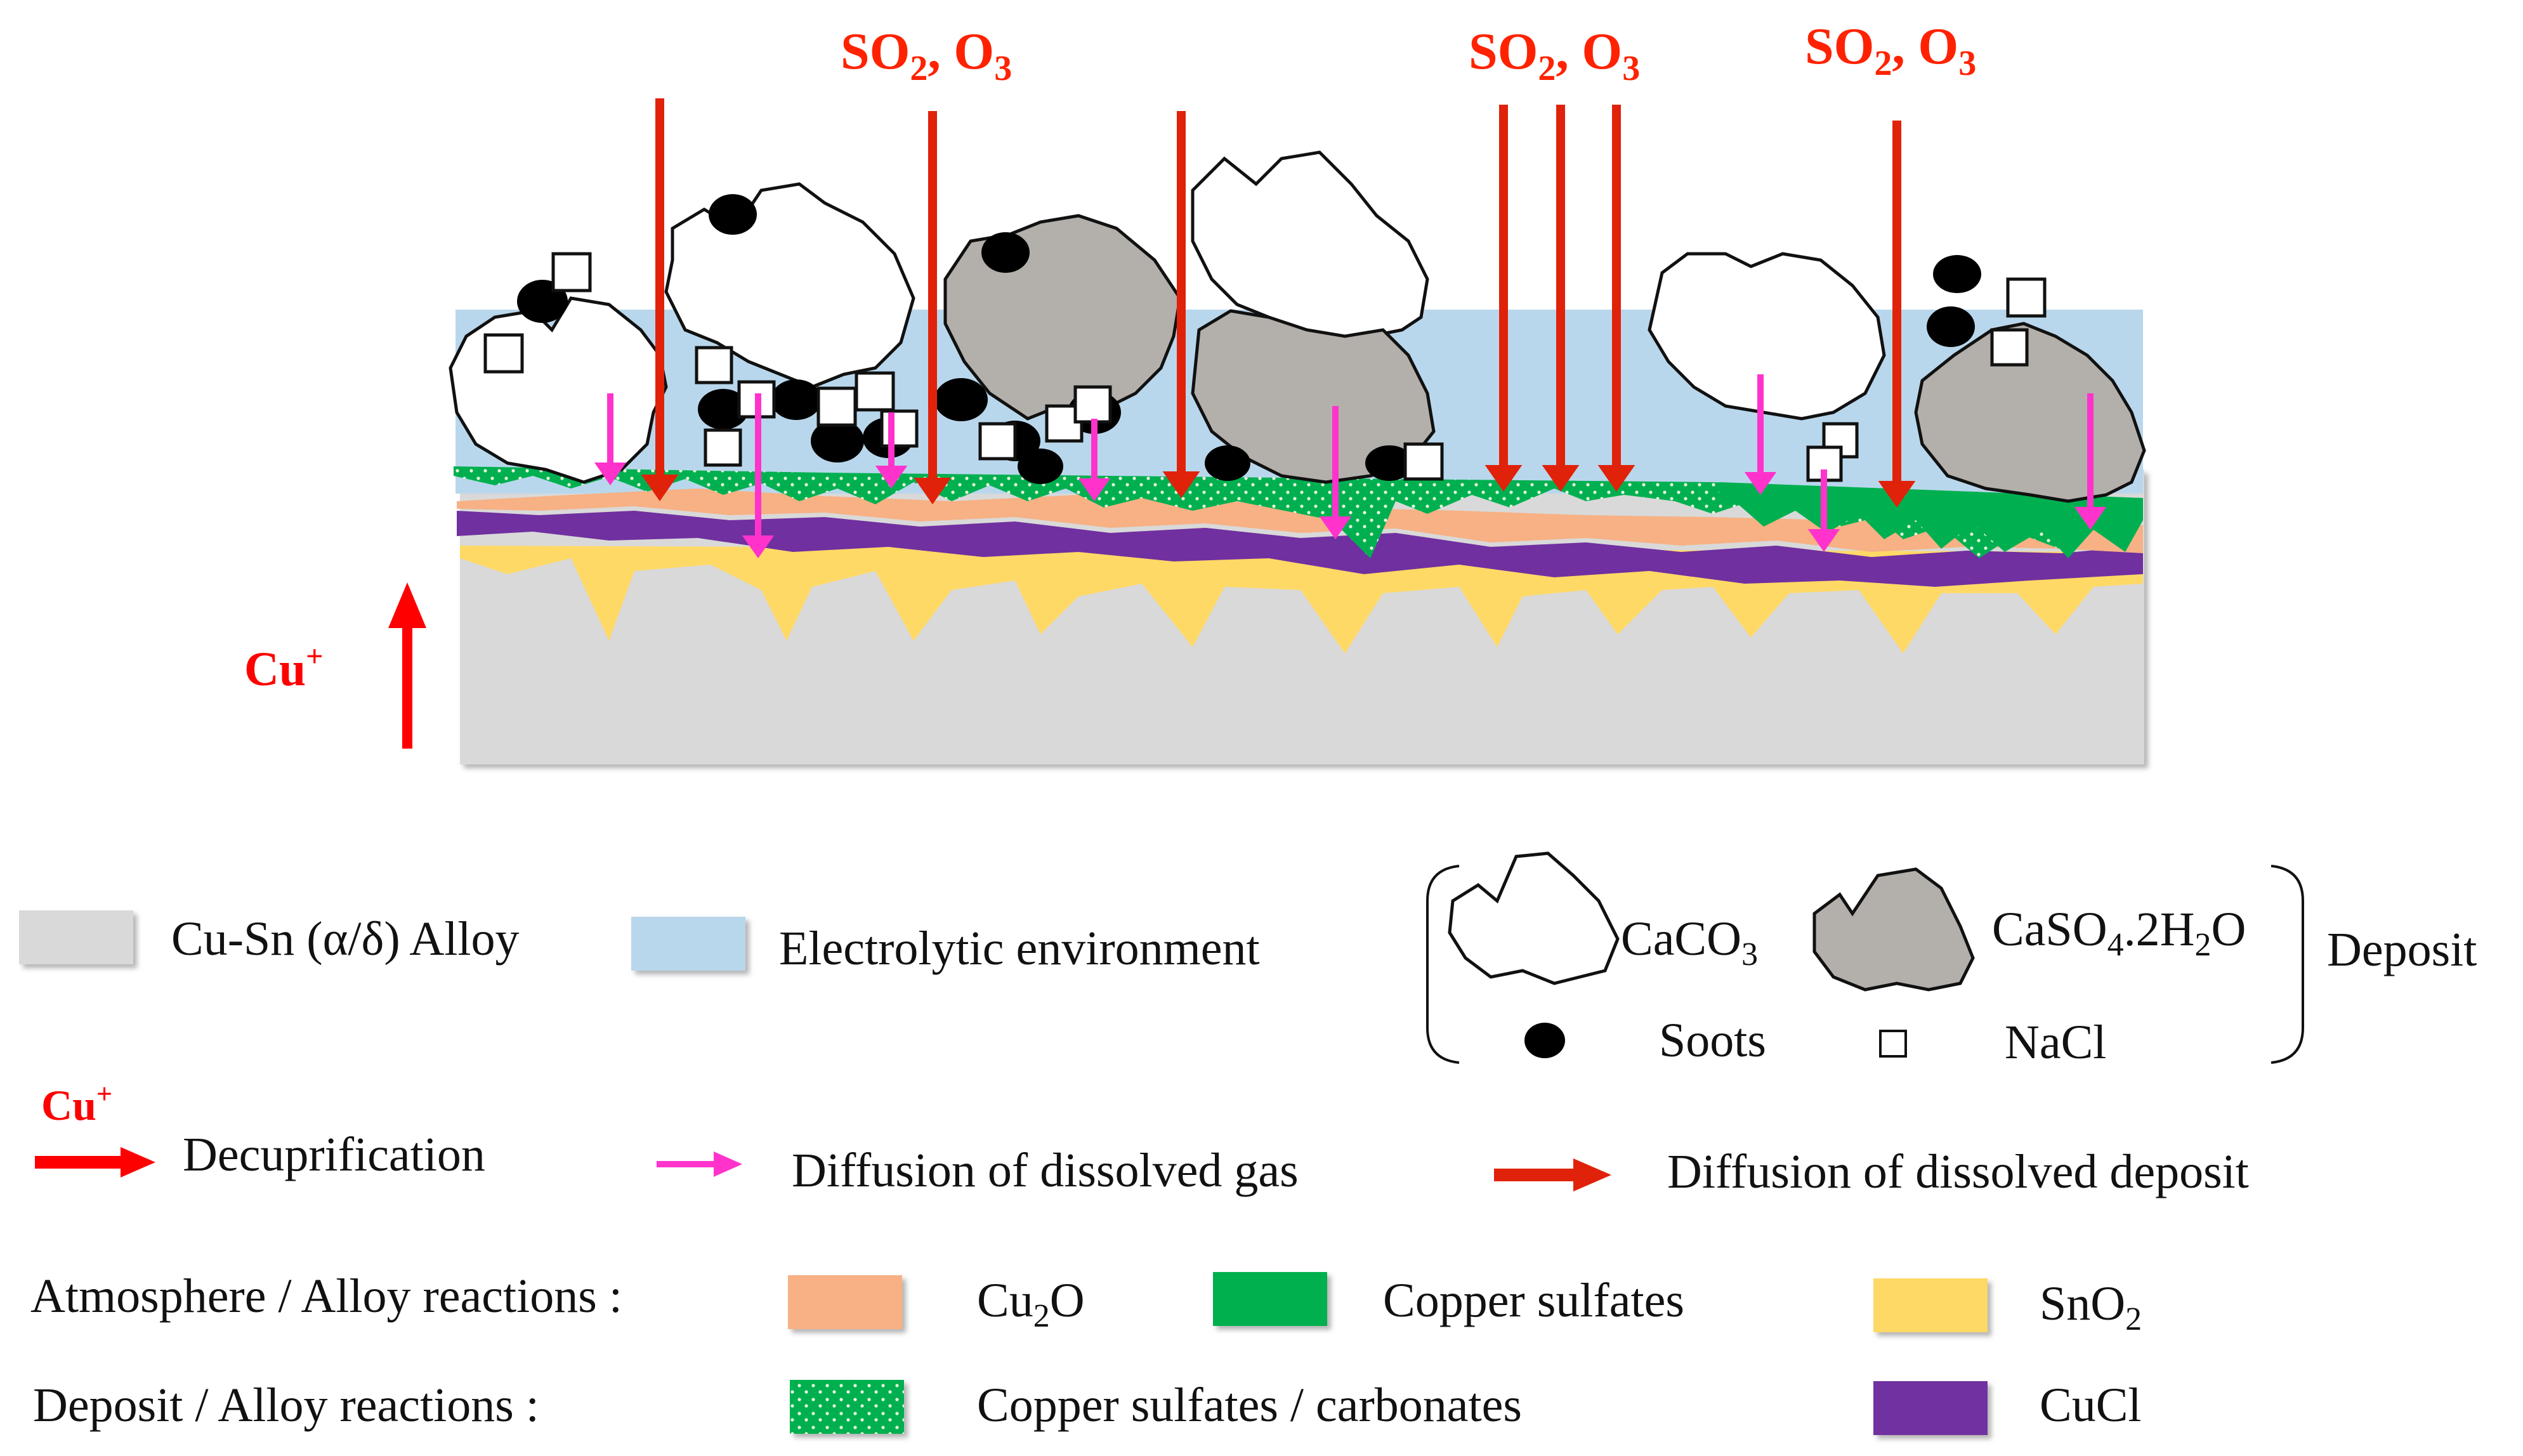 The width and height of the screenshot is (2523, 1456). What do you see at coordinates (845, 1302) in the screenshot?
I see `cu2o-swatch` at bounding box center [845, 1302].